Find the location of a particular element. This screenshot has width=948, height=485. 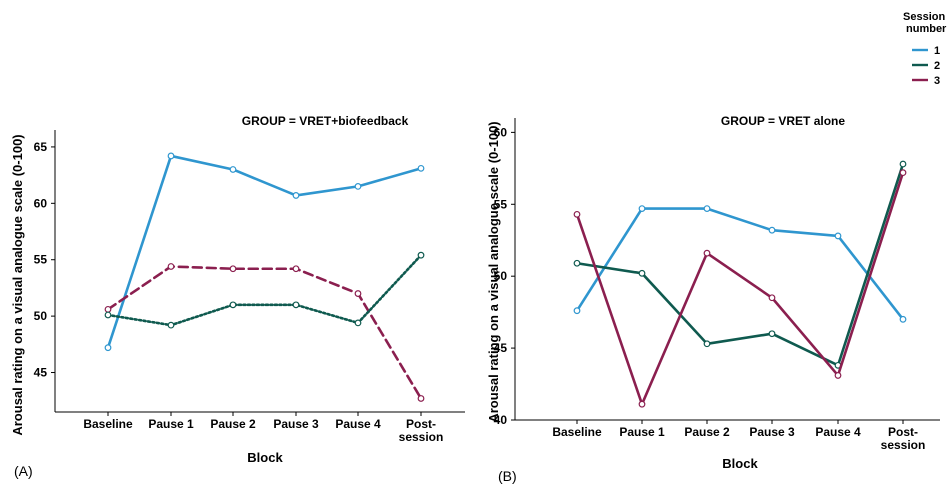

chart-b-x-tick-label: Pause 1 is located at coordinates (642, 432).